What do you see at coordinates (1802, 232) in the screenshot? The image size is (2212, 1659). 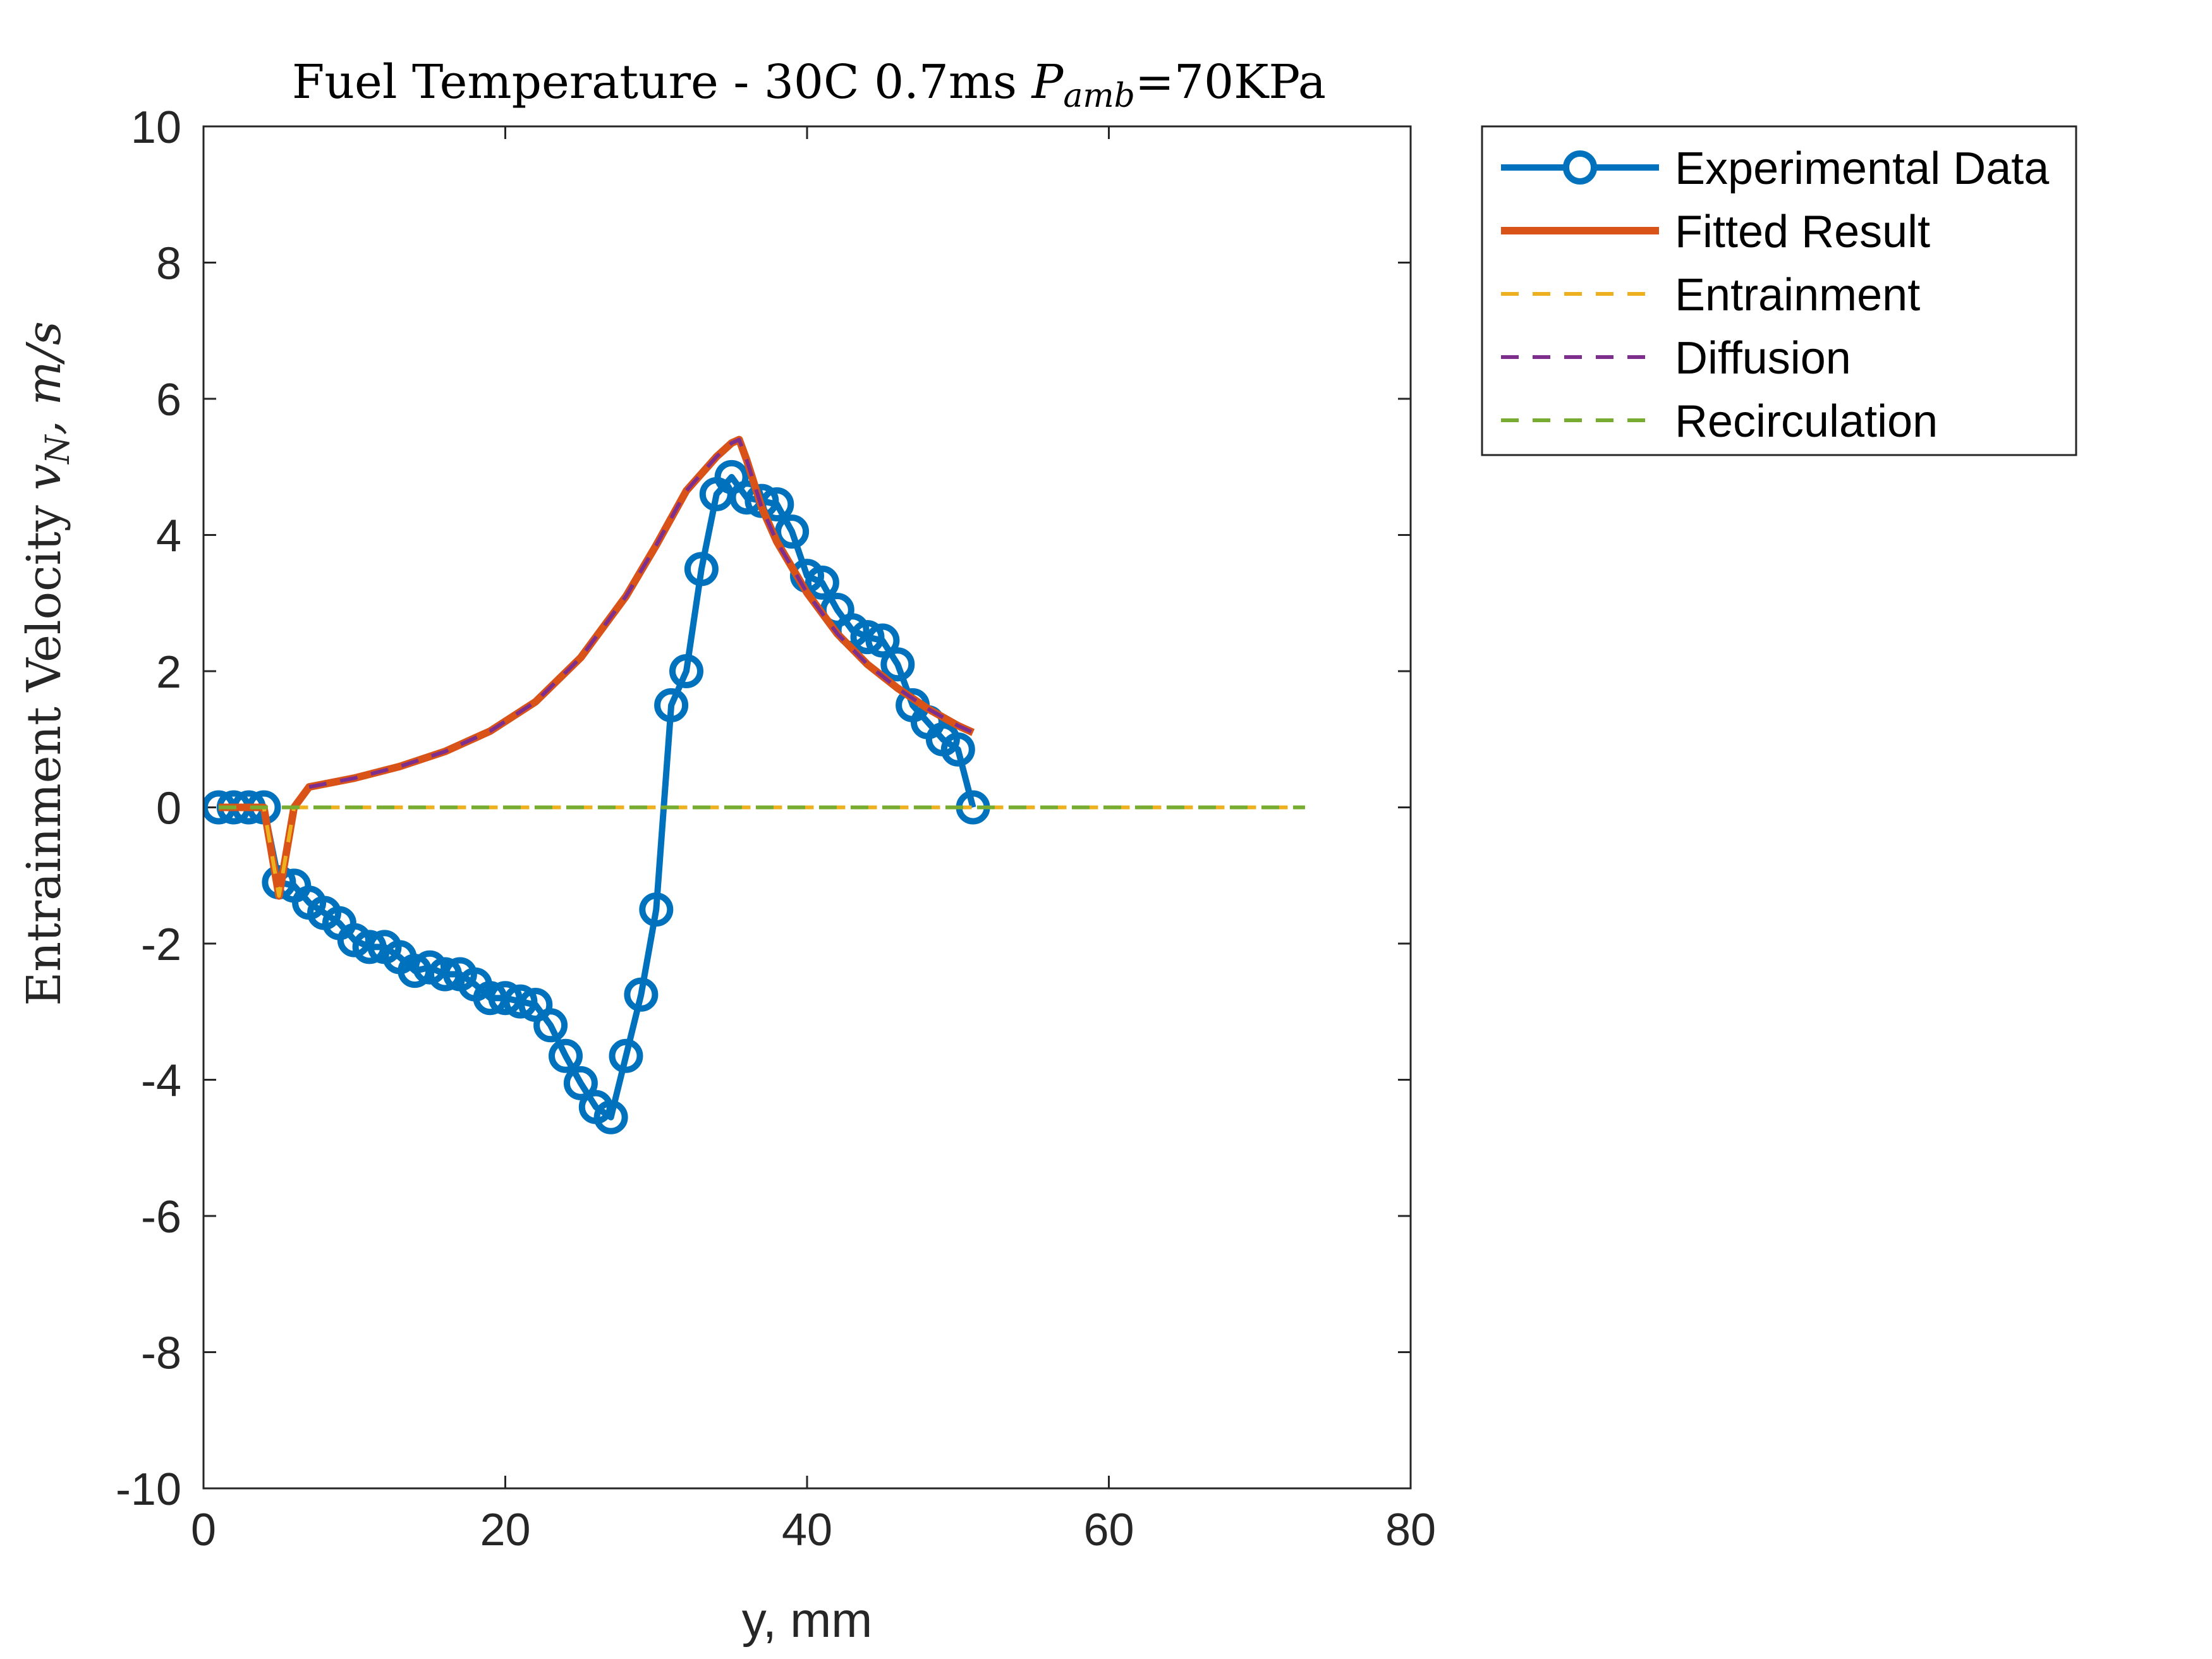 I see `legend-label-fitted: Fitted Result` at bounding box center [1802, 232].